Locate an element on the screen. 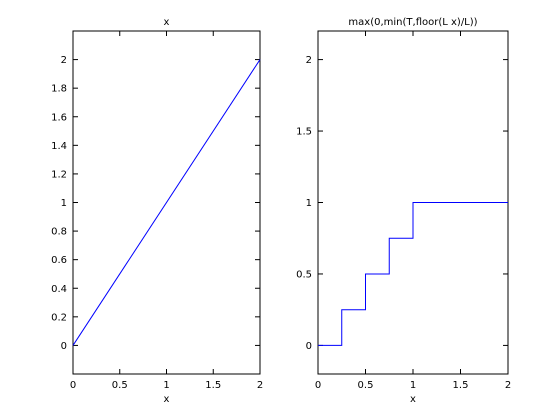 This screenshot has width=560, height=420. plot-title: x is located at coordinates (167, 22).